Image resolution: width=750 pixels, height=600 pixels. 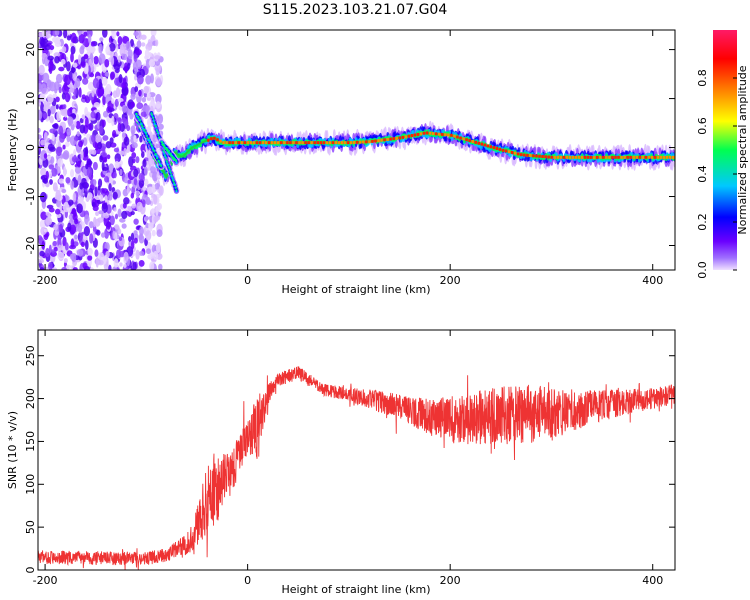 I want to click on x-tick-label: 200, so click(x=450, y=580).